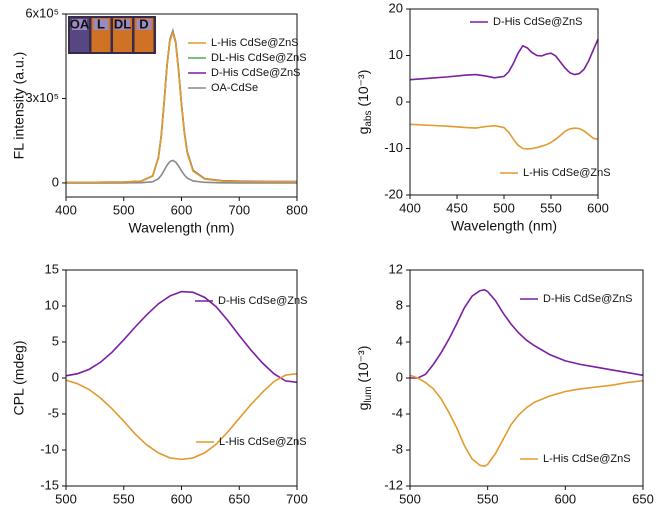 The image size is (657, 506). I want to click on y-axis-label: FL intensity (a.u.), so click(19, 106).